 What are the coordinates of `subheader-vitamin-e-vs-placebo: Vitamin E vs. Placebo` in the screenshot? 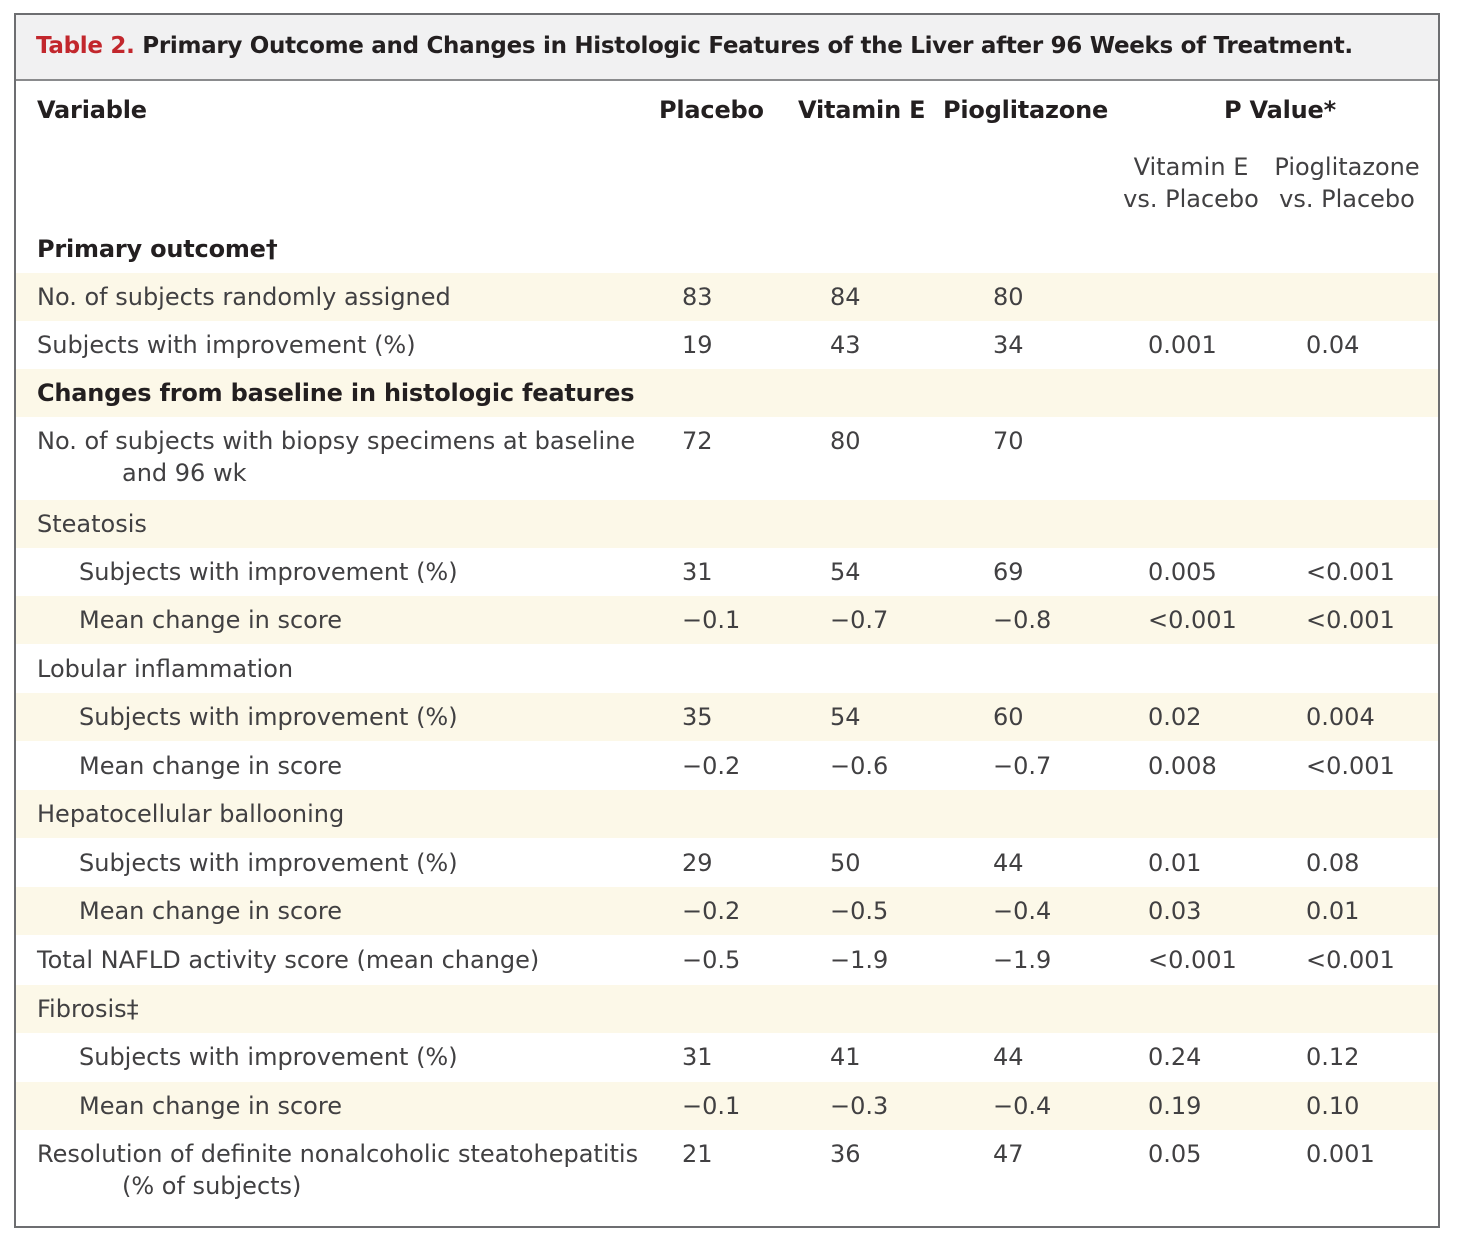 It's located at (1191, 183).